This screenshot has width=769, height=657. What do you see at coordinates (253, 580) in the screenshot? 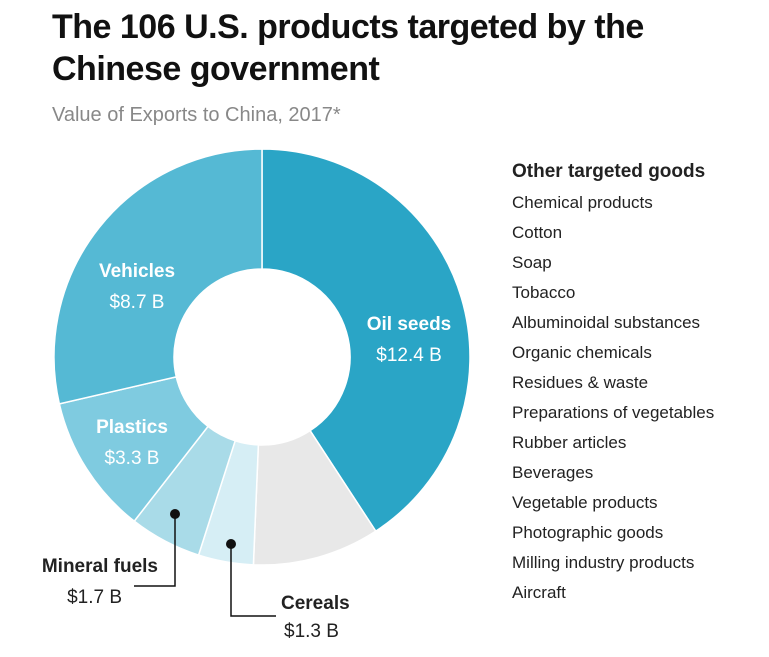
I see `cereals-leader-line` at bounding box center [253, 580].